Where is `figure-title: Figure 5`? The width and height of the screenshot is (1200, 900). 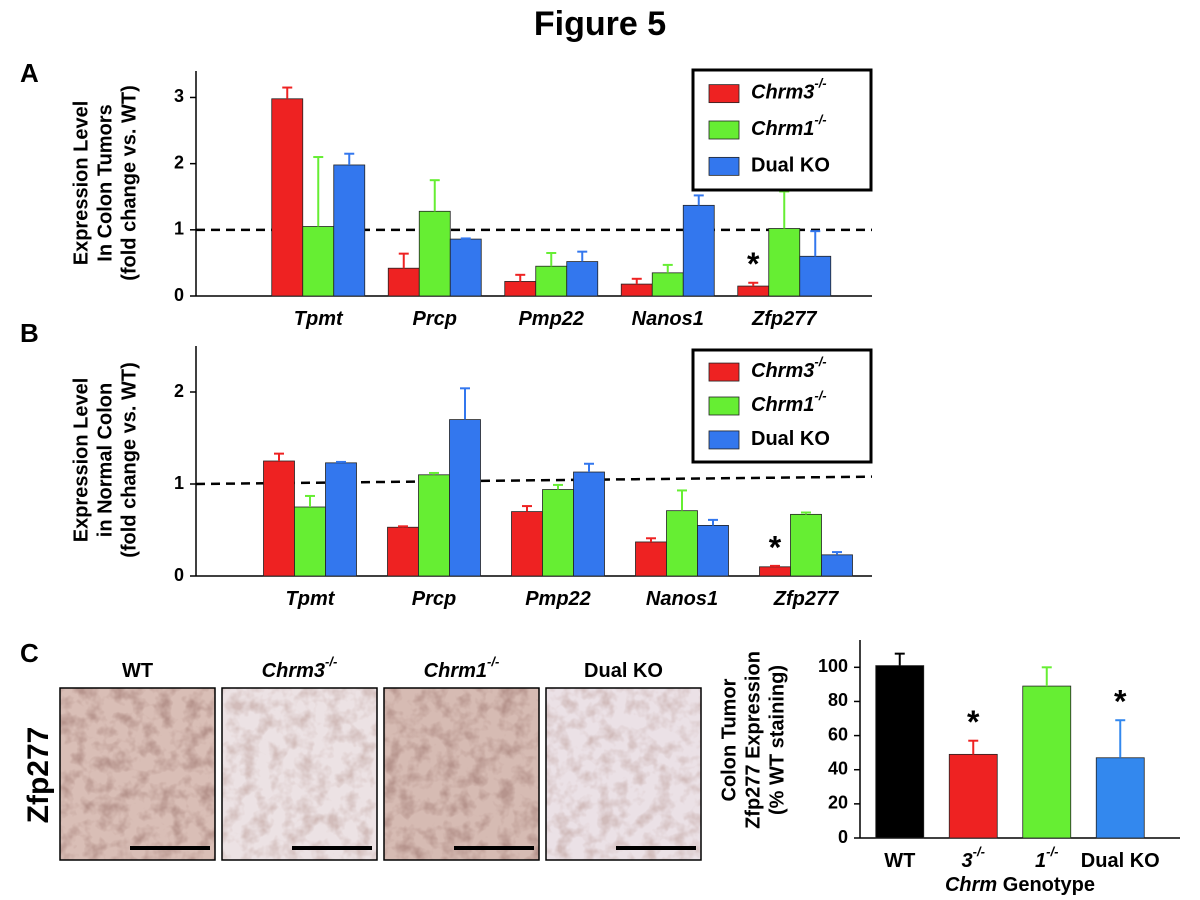
figure-title: Figure 5 is located at coordinates (600, 24).